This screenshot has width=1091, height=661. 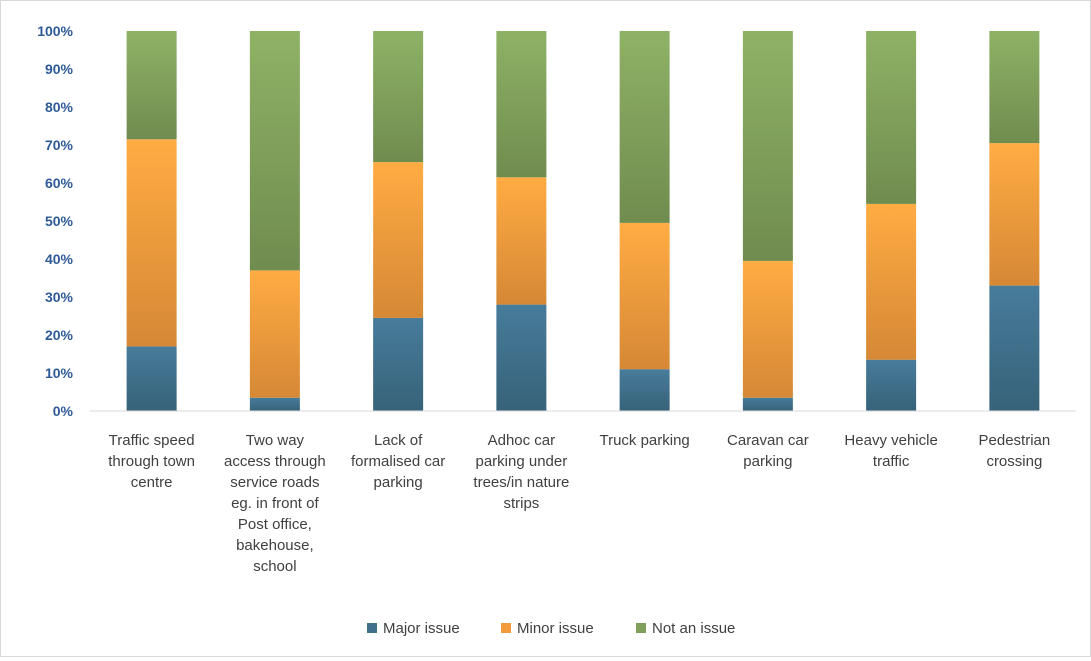 I want to click on x-category-label: Heavy vehicle traffic, so click(x=890, y=451).